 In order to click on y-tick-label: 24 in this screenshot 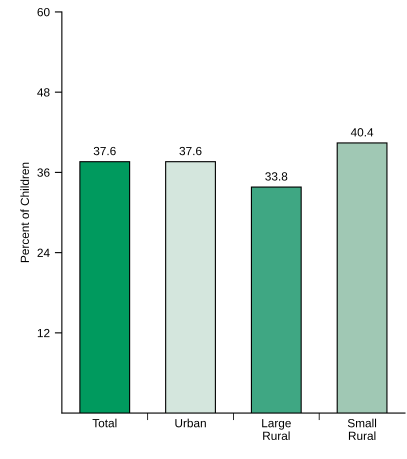, I will do `click(44, 252)`.